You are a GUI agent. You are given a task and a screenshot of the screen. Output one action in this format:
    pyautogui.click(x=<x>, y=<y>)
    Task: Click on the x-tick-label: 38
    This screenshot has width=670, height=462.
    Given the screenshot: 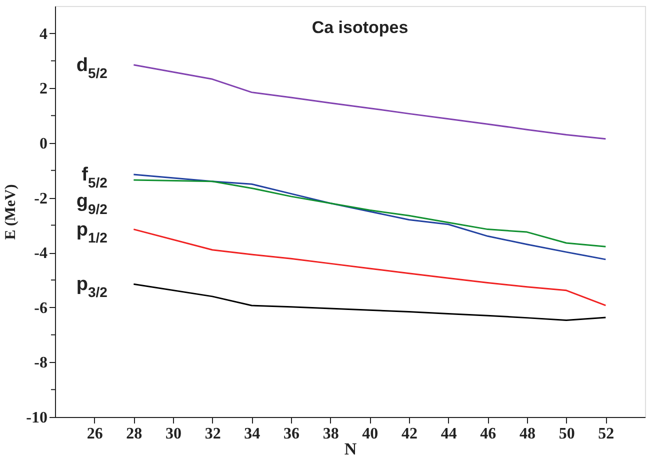 What is the action you would take?
    pyautogui.click(x=330, y=434)
    